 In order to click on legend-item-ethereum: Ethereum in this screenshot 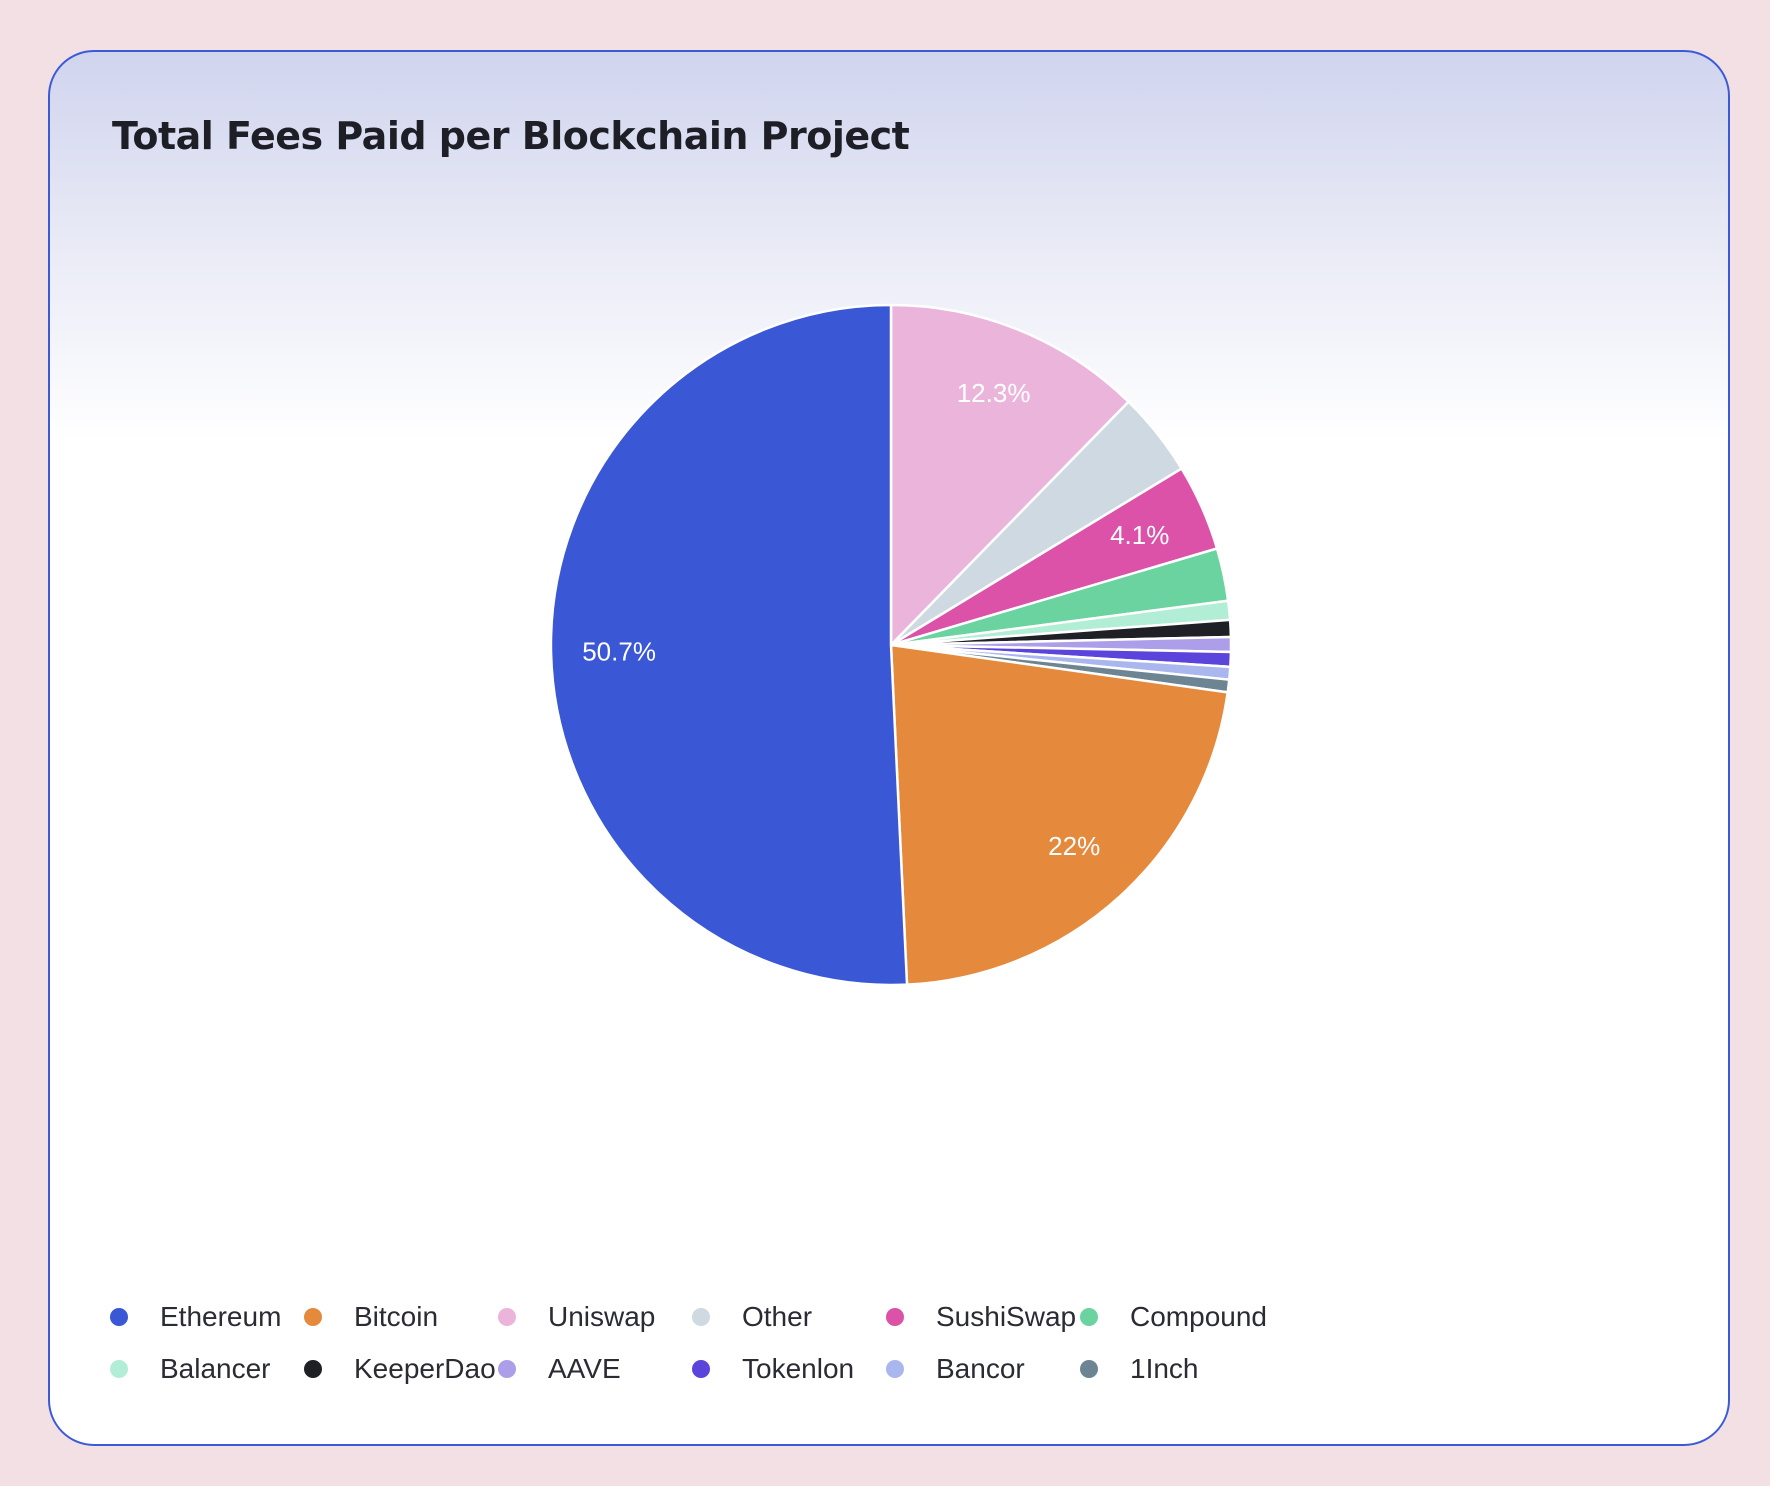, I will do `click(195, 1317)`.